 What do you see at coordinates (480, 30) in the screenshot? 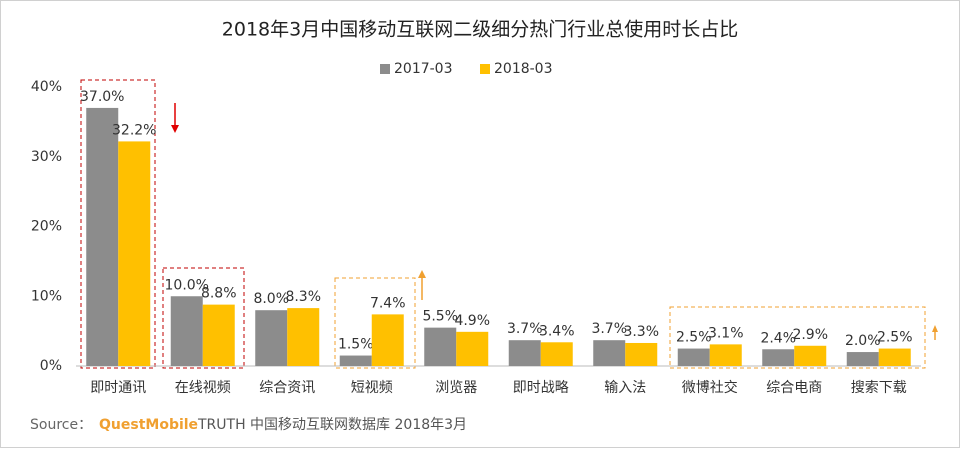
I see `chart-title: 2018年3月中国移动互联网二级细分热门行业总使用时长占比` at bounding box center [480, 30].